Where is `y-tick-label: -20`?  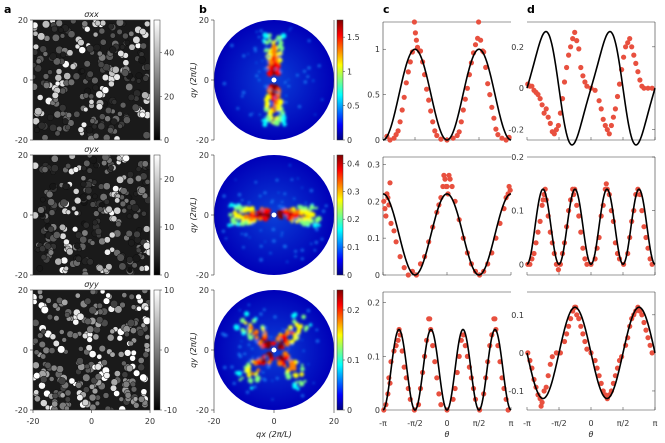 y-tick-label: -20 is located at coordinates (202, 140).